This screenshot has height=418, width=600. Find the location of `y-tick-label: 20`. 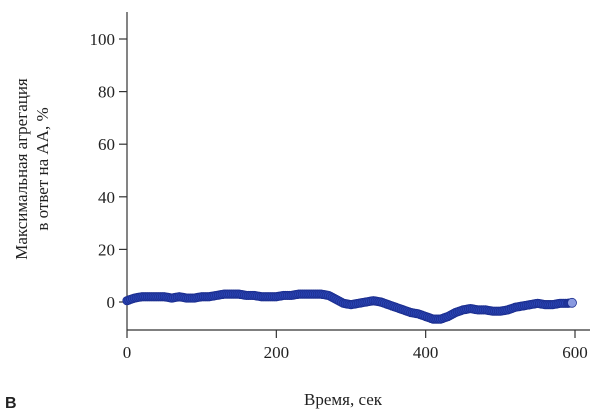

y-tick-label: 20 is located at coordinates (106, 249).